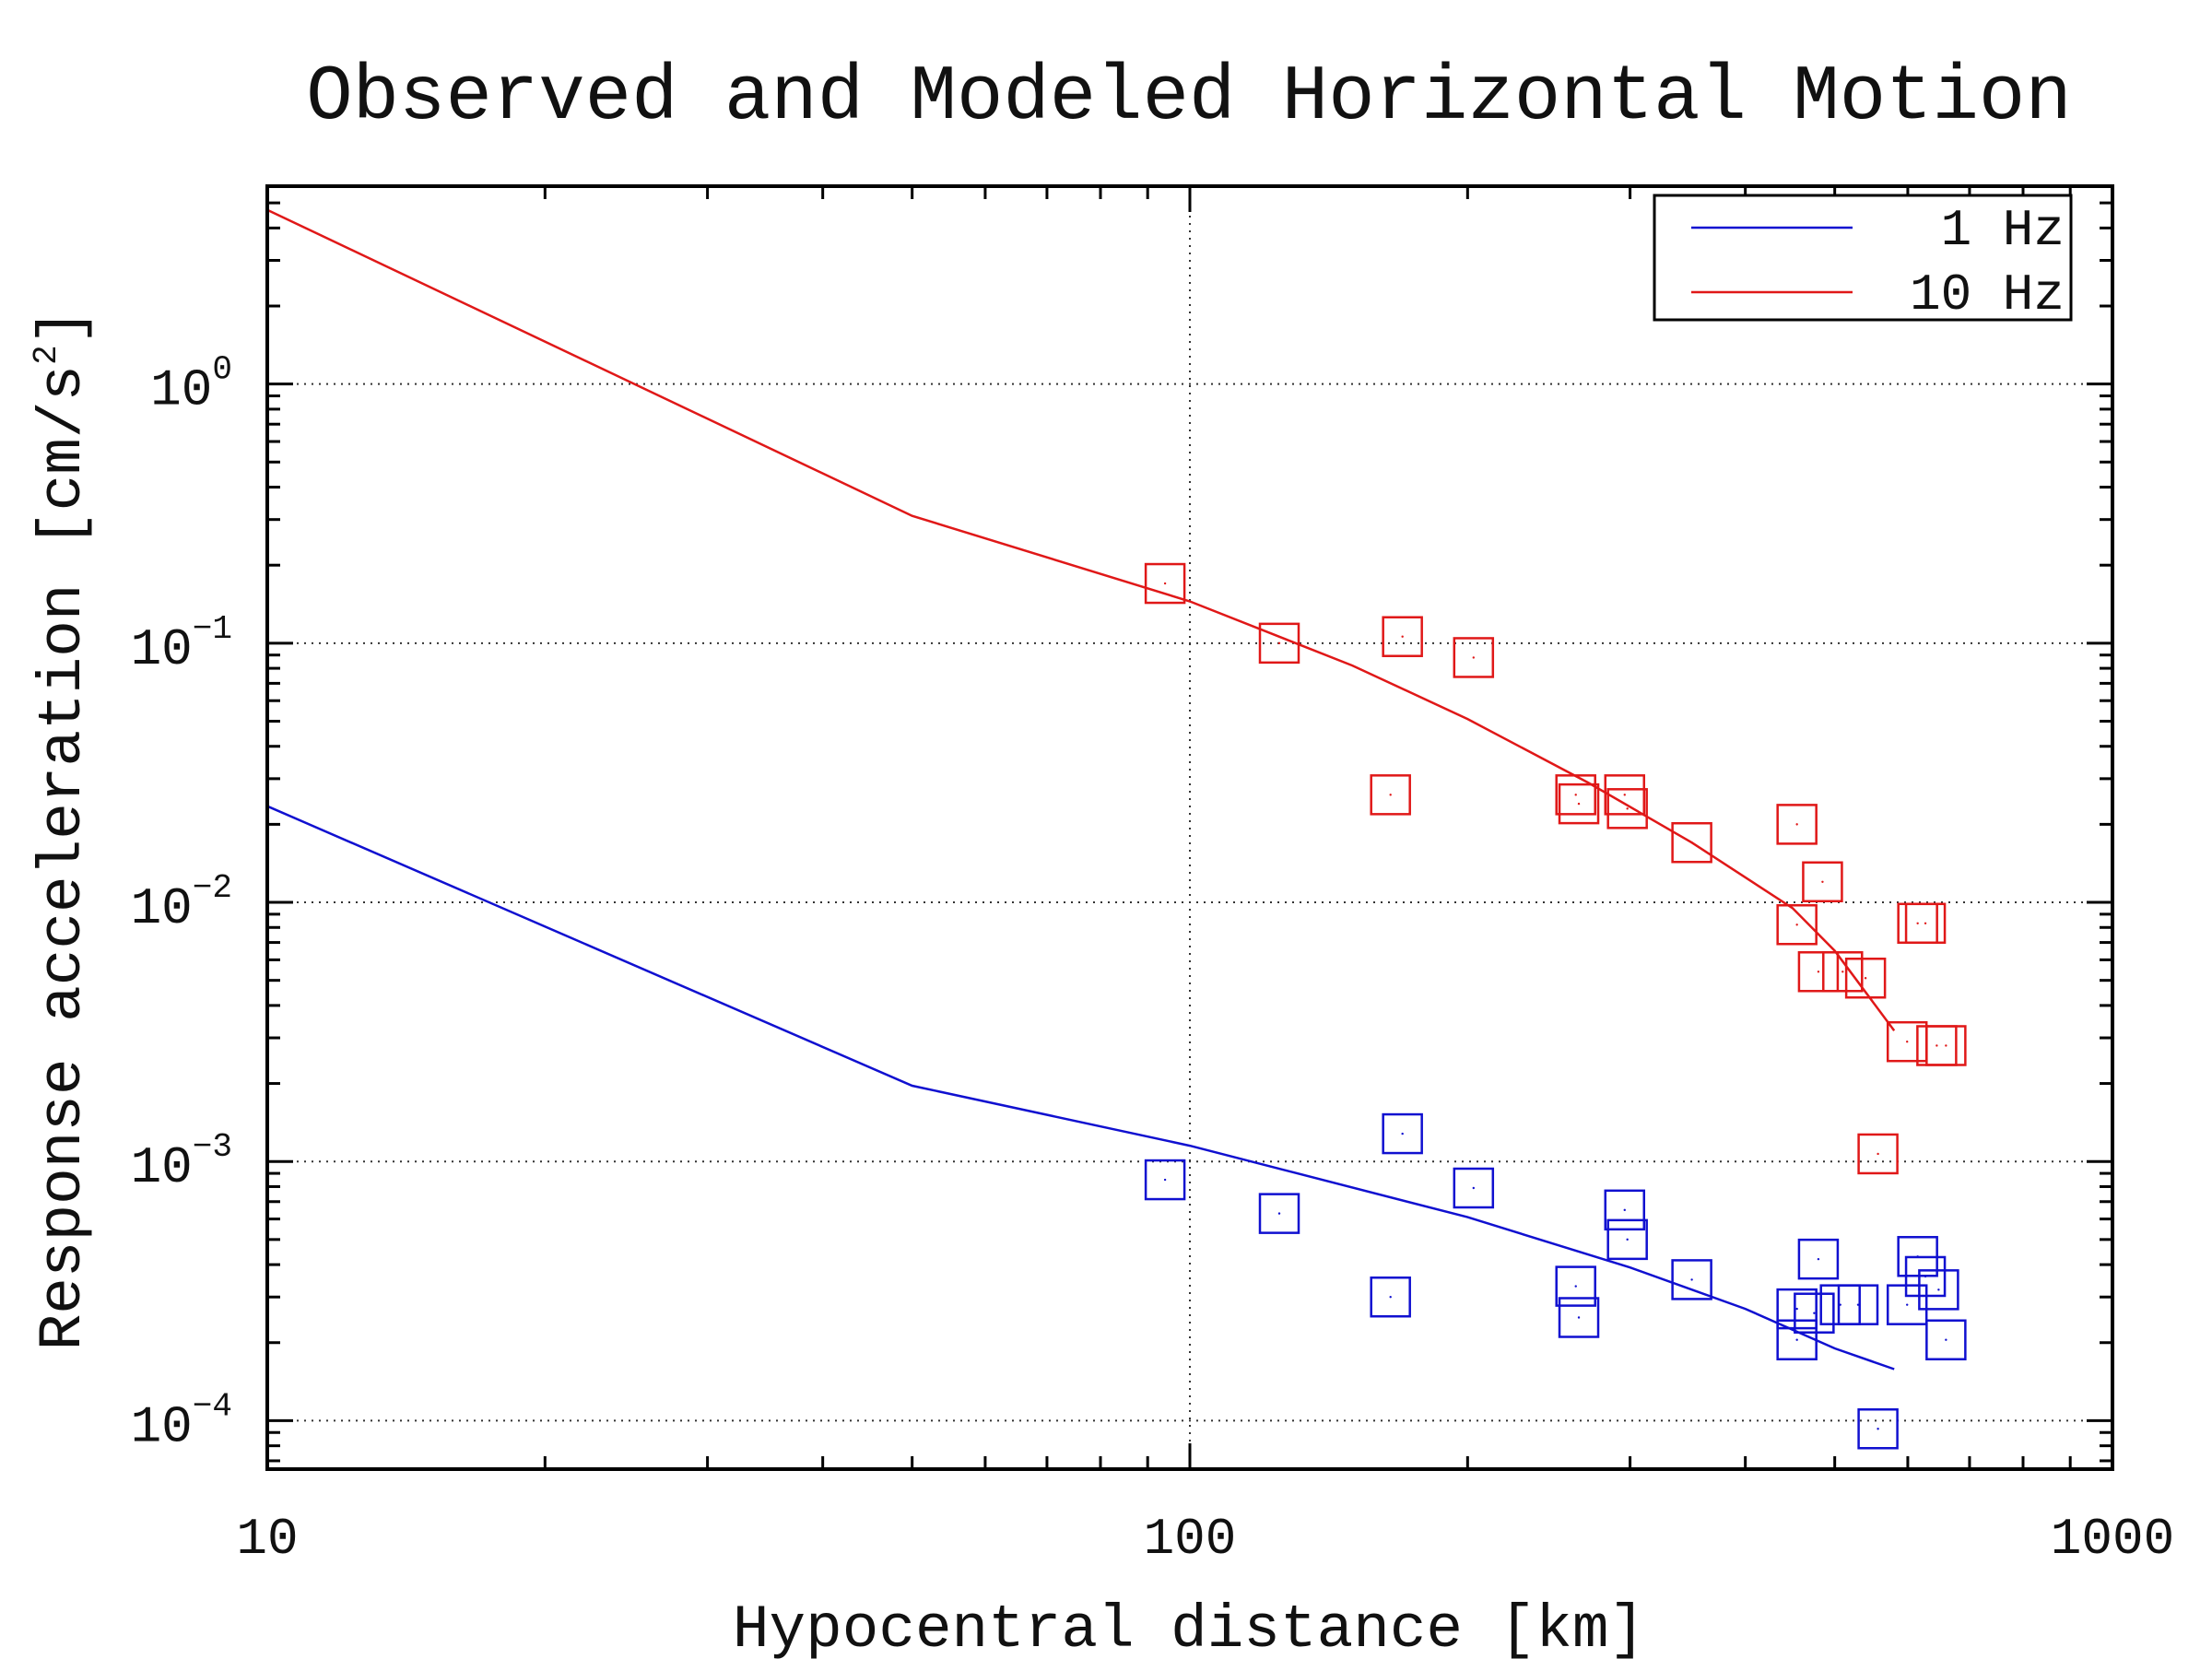  What do you see at coordinates (1189, 98) in the screenshot?
I see `chart-title: Observed and Modeled Horizontal Motion` at bounding box center [1189, 98].